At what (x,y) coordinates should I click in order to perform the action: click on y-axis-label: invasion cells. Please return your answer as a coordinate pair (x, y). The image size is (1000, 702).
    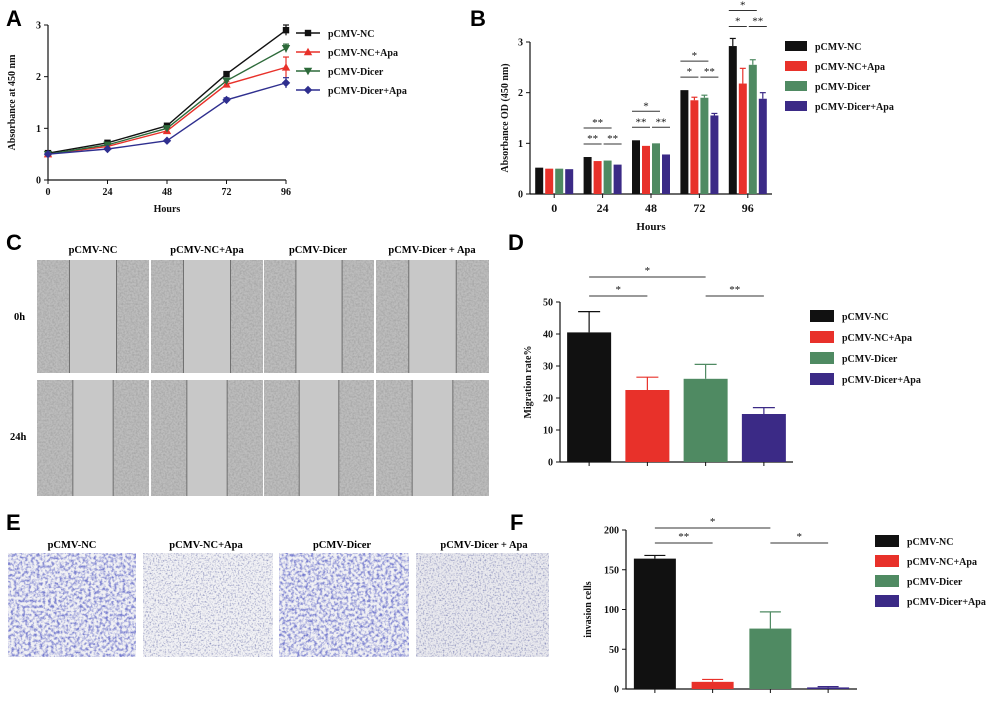
    Looking at the image, I should click on (588, 609).